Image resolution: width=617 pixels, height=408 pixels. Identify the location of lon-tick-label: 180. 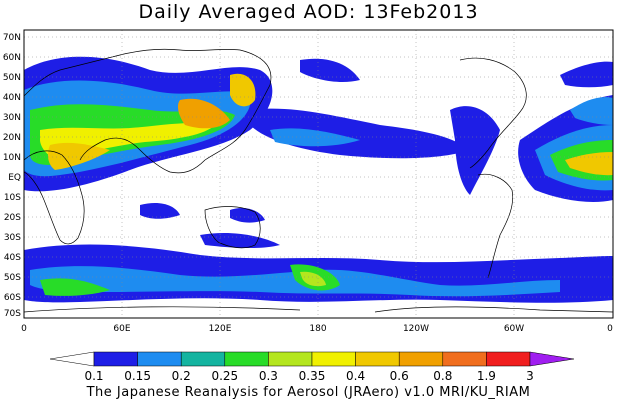
(317, 329).